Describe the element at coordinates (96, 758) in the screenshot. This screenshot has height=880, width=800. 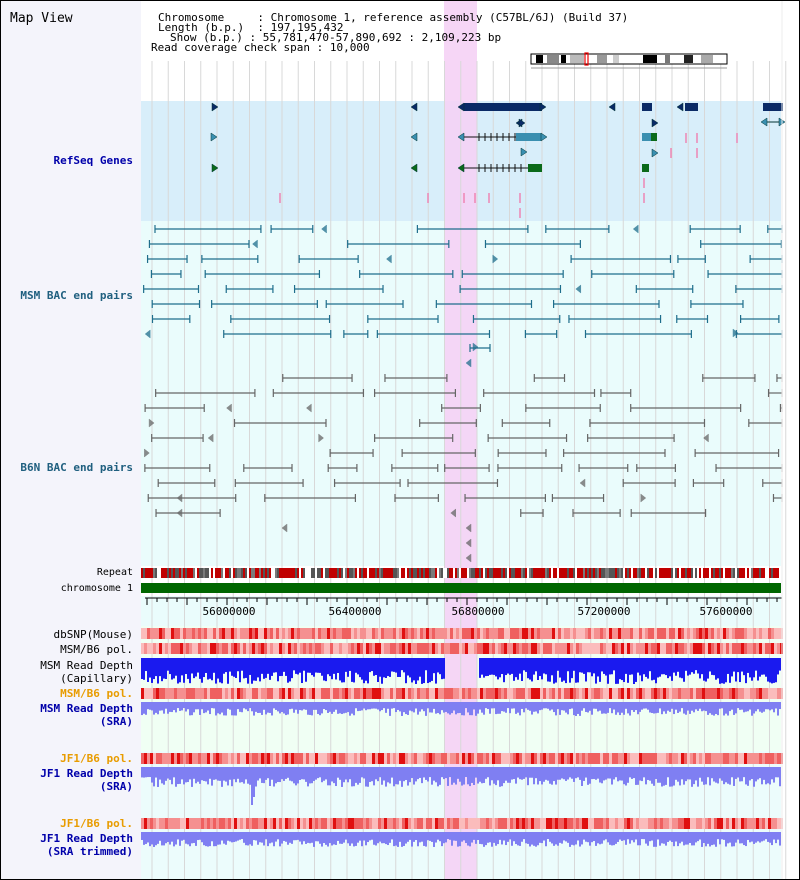
I see `track-label-jf1-b6-pol-1: JF1/B6 pol.` at that location.